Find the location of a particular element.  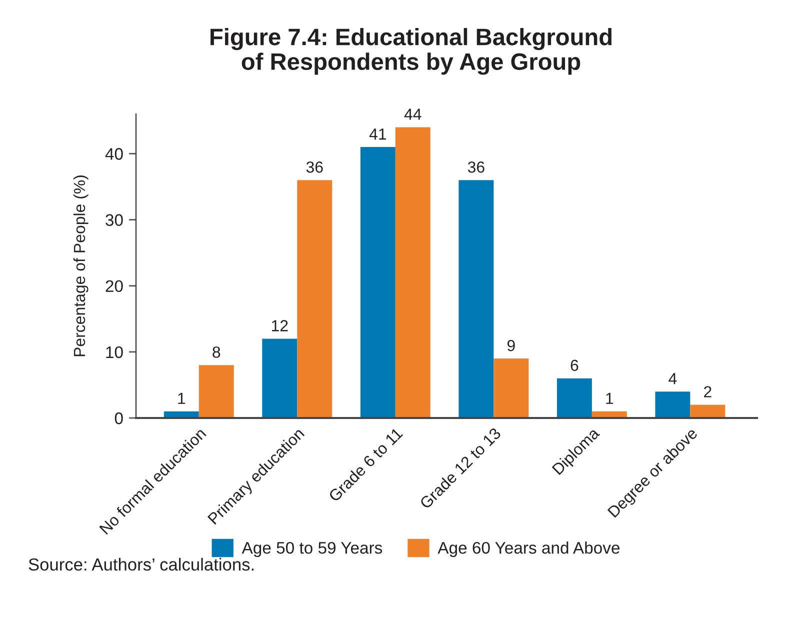

y-tick-label: 20 is located at coordinates (114, 286).